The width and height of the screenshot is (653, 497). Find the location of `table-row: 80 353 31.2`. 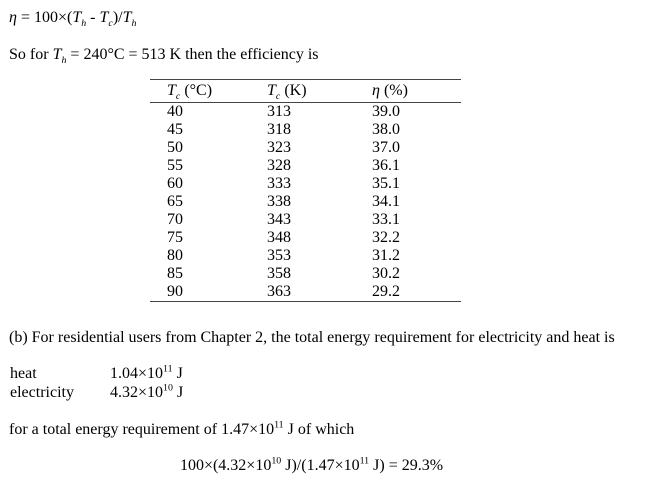

table-row: 80 353 31.2 is located at coordinates (305, 256).